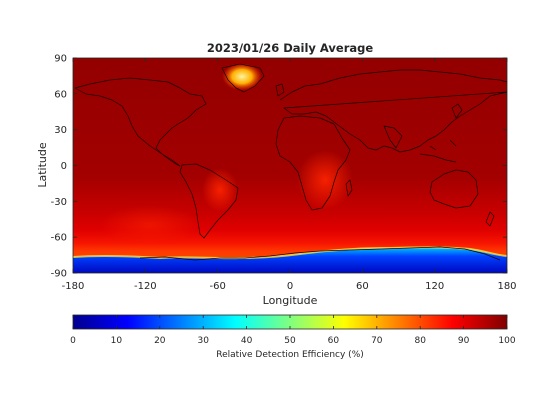 Image resolution: width=560 pixels, height=420 pixels. Describe the element at coordinates (117, 341) in the screenshot. I see `colorbar-tick-label: 10` at that location.